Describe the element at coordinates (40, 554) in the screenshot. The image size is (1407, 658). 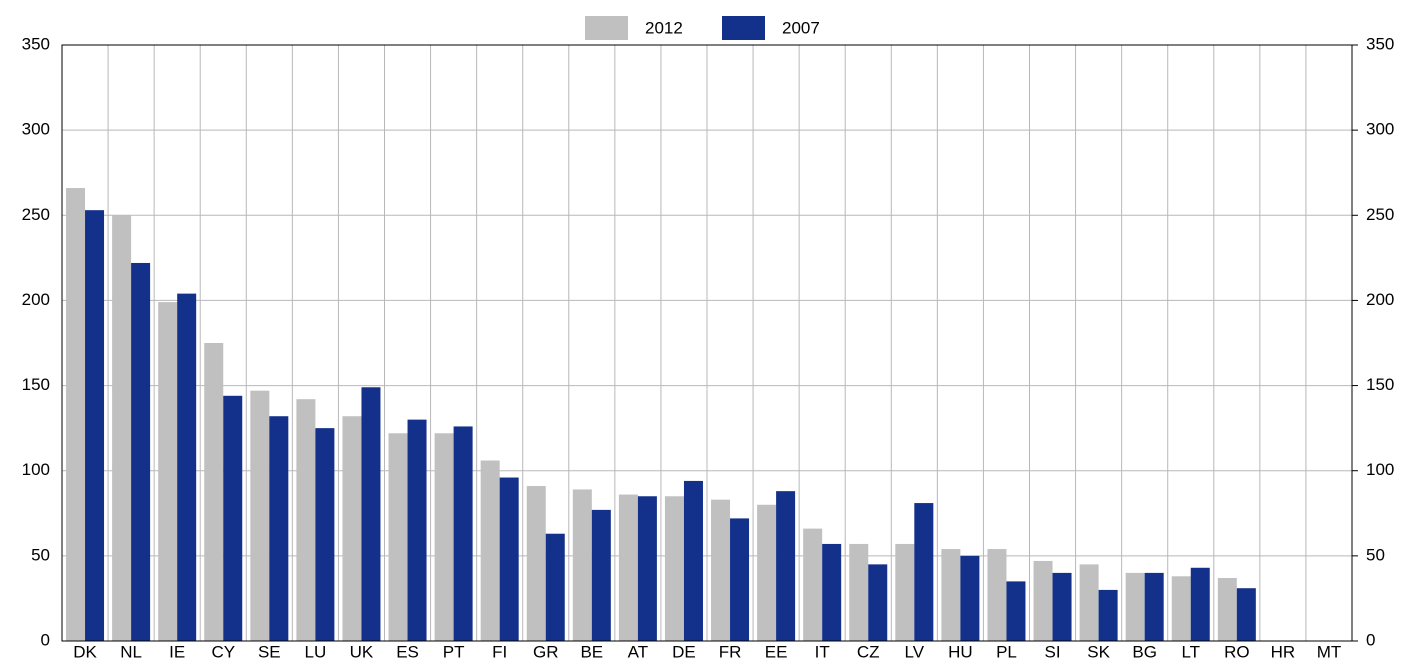
I see `y-tick-label: 50` at that location.